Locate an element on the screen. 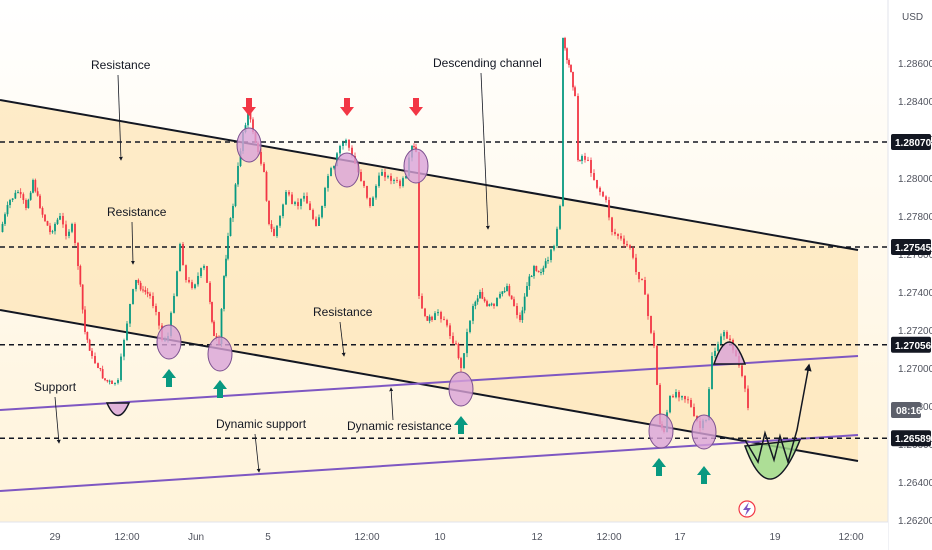 The width and height of the screenshot is (932, 550). price-axis-panel is located at coordinates (910, 275).